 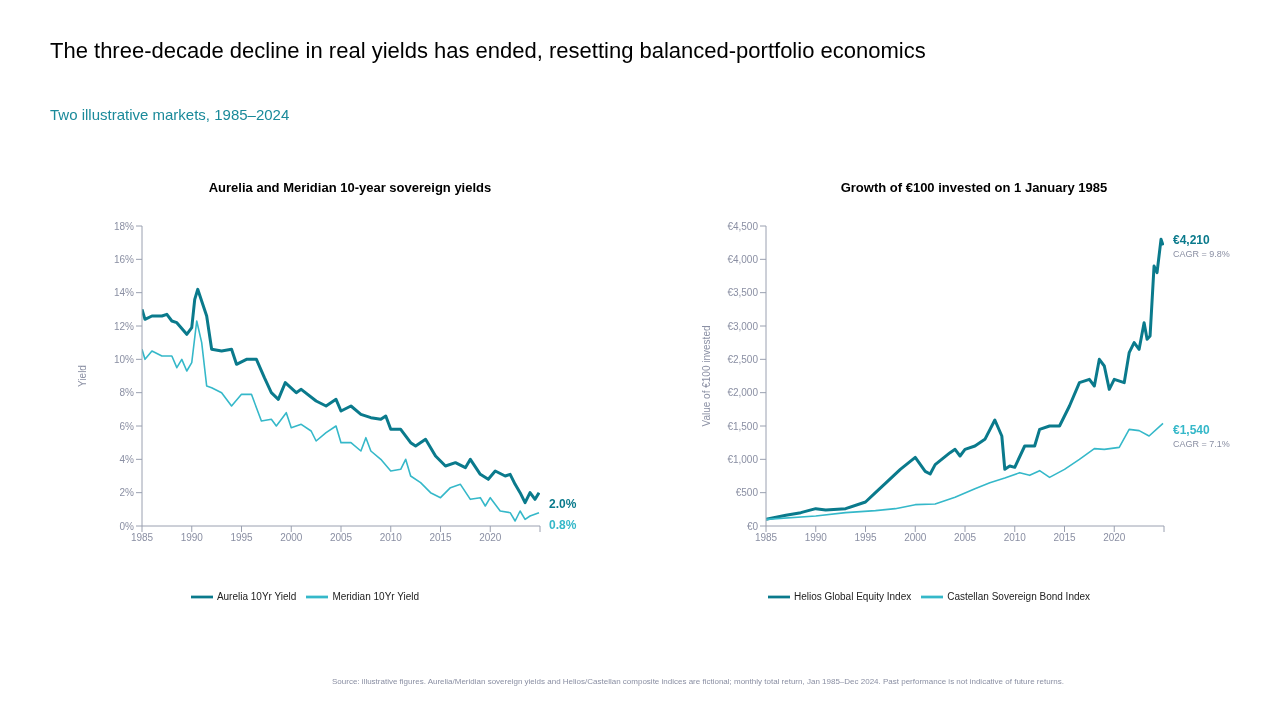 What do you see at coordinates (124, 293) in the screenshot?
I see `y-tick-label: 14%` at bounding box center [124, 293].